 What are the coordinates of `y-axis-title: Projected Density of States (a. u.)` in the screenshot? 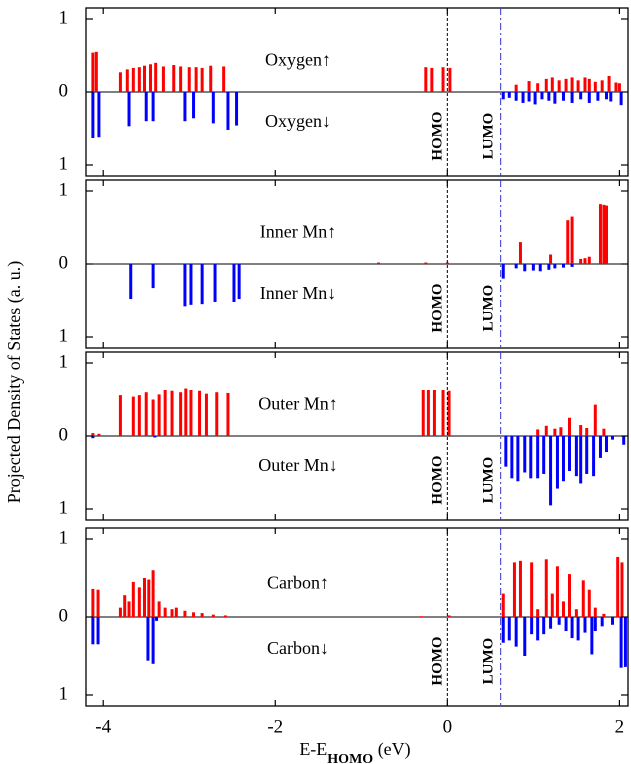 It's located at (14, 382).